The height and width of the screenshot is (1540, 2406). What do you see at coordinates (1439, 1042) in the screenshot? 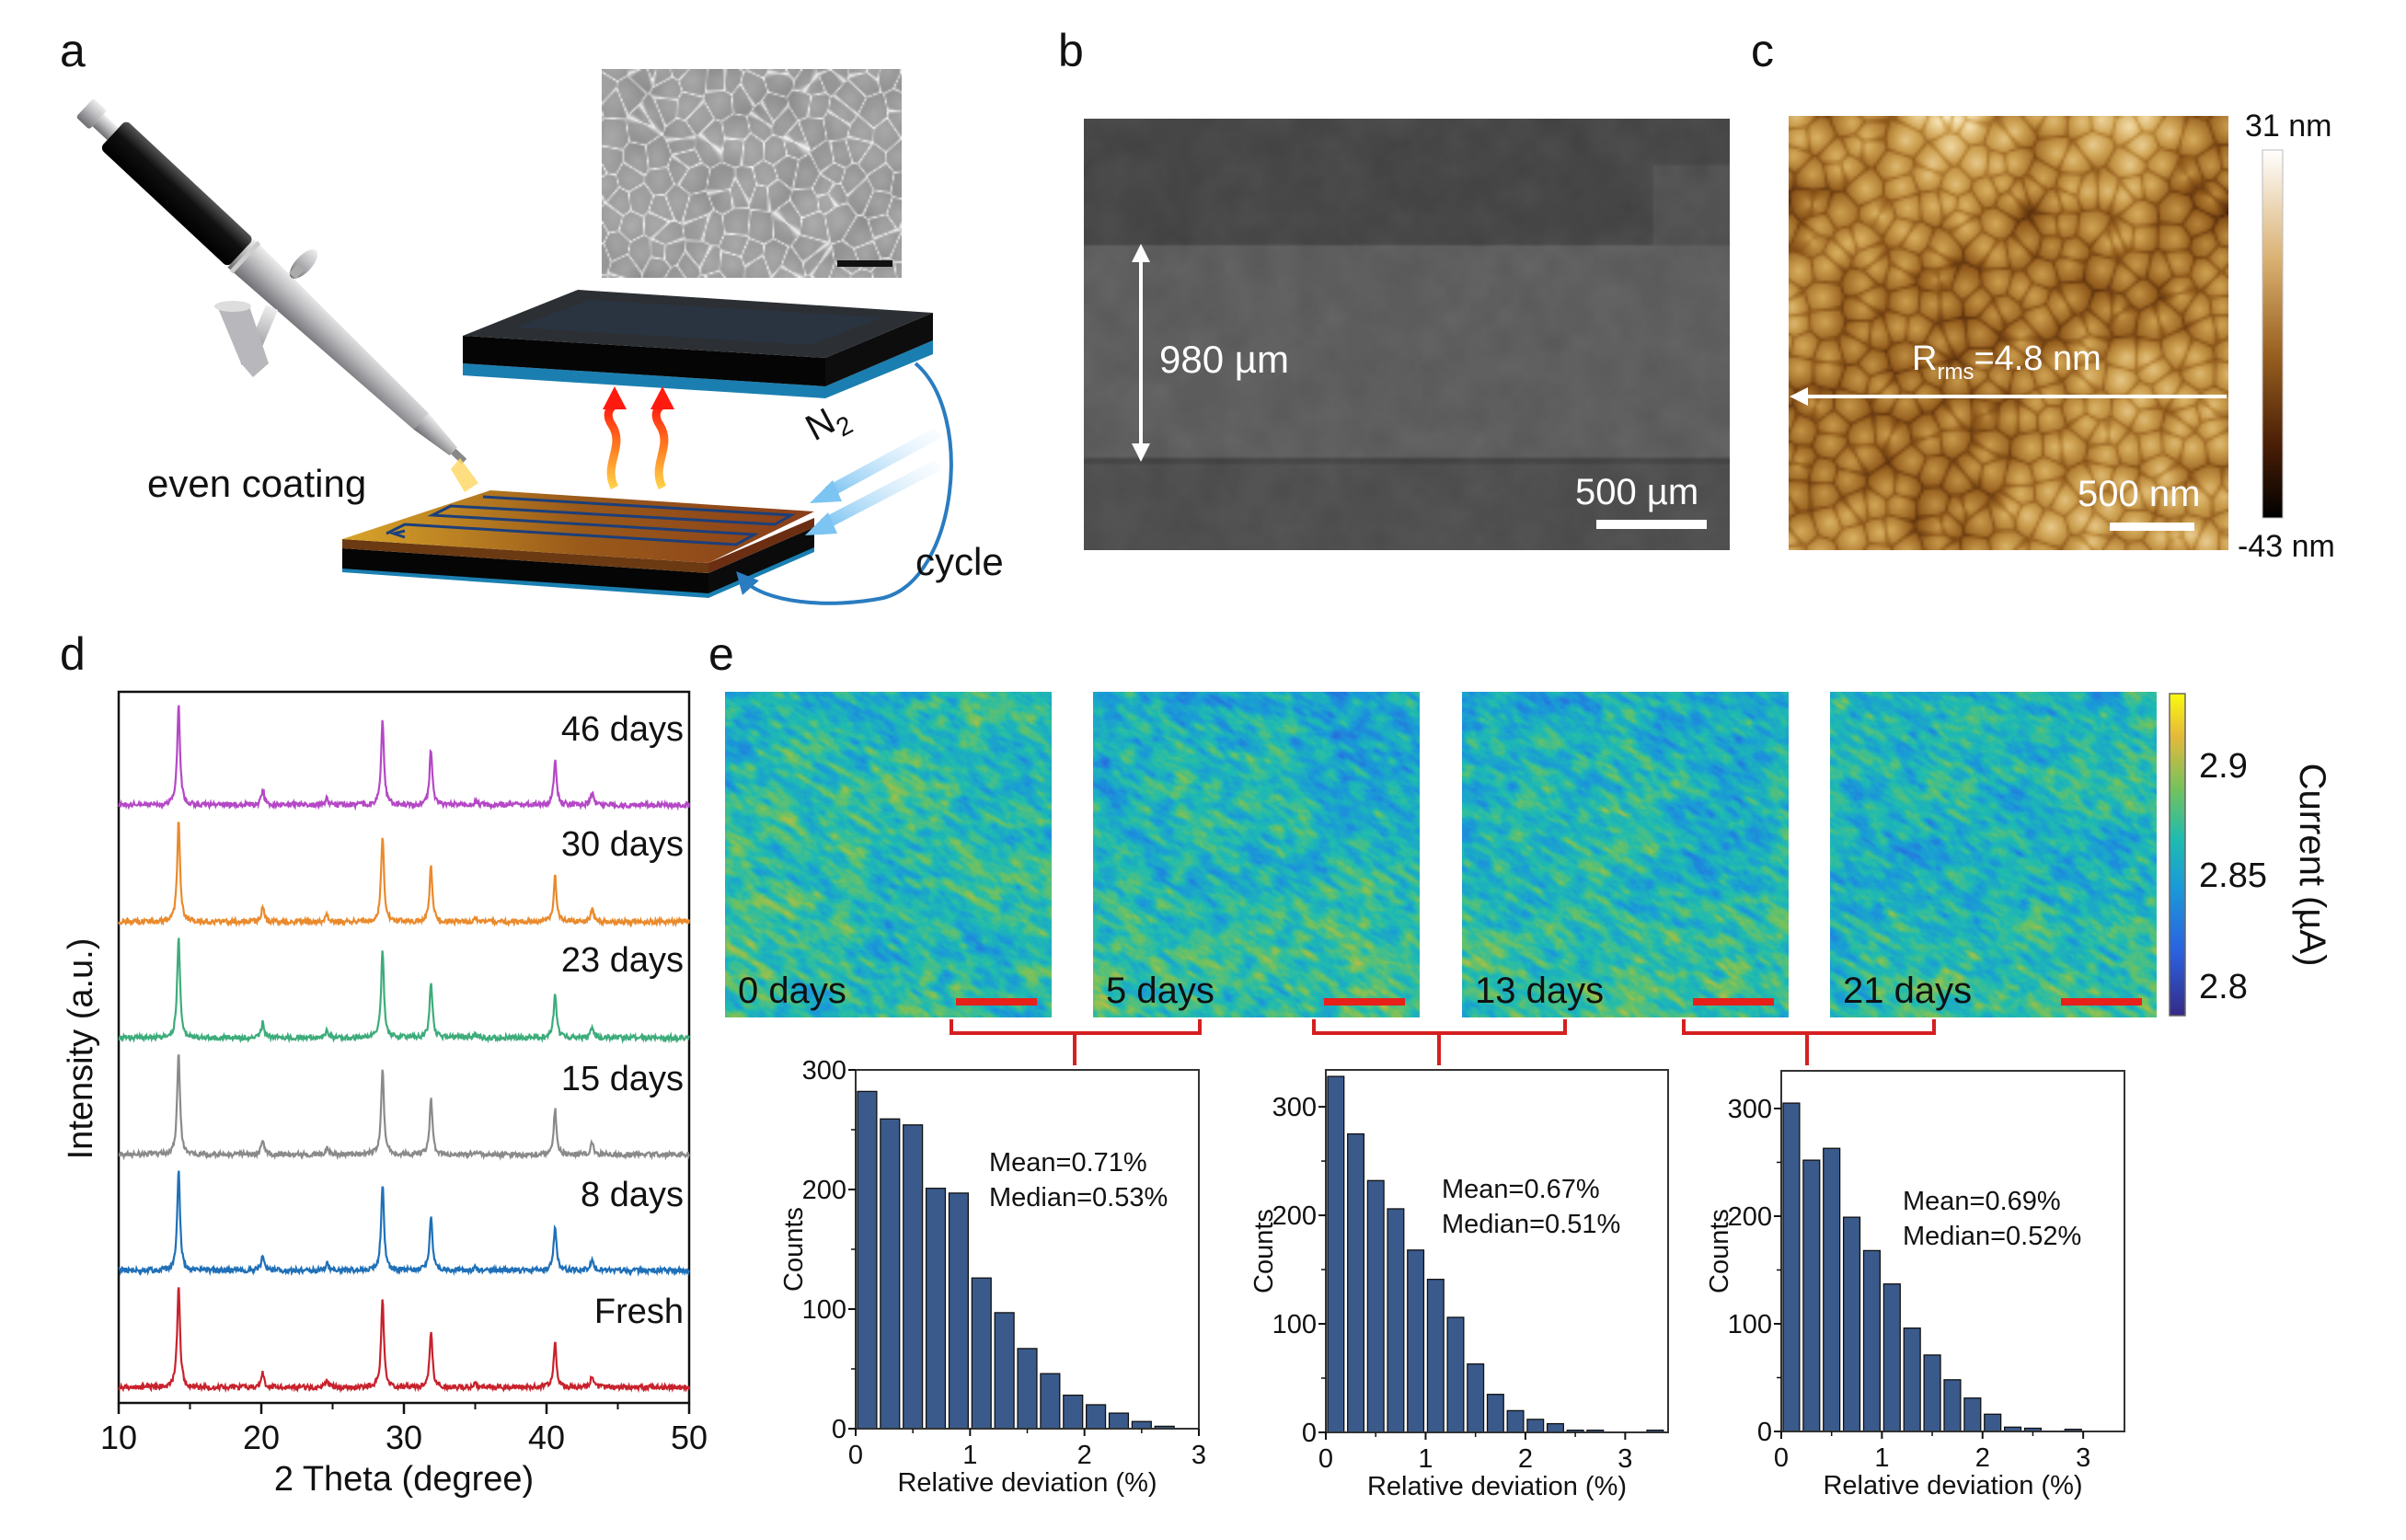
I see `bracket` at bounding box center [1439, 1042].